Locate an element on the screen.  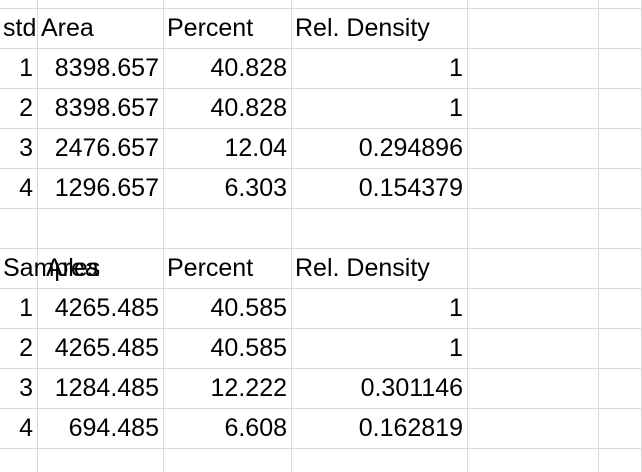
samples-area-cell: 694.485 is located at coordinates (101, 428).